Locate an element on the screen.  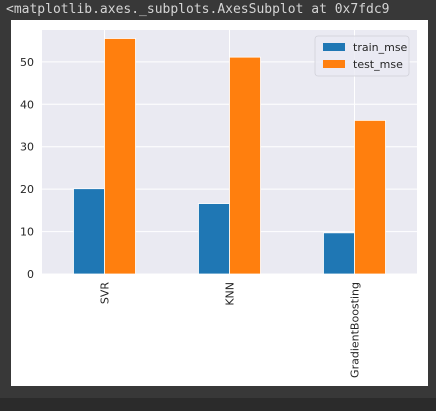
y-tick-label: 0 is located at coordinates (30, 274).